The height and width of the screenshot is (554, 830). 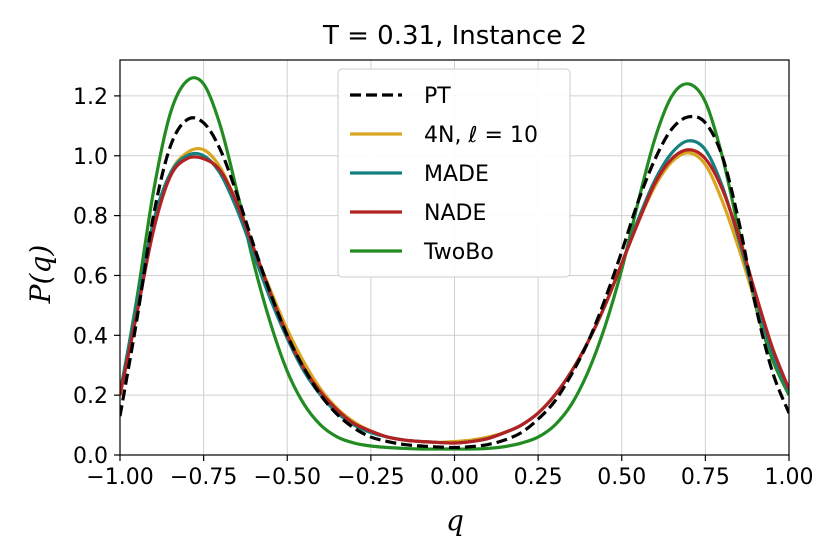 I want to click on x-tick-label: −0.75, so click(x=203, y=477).